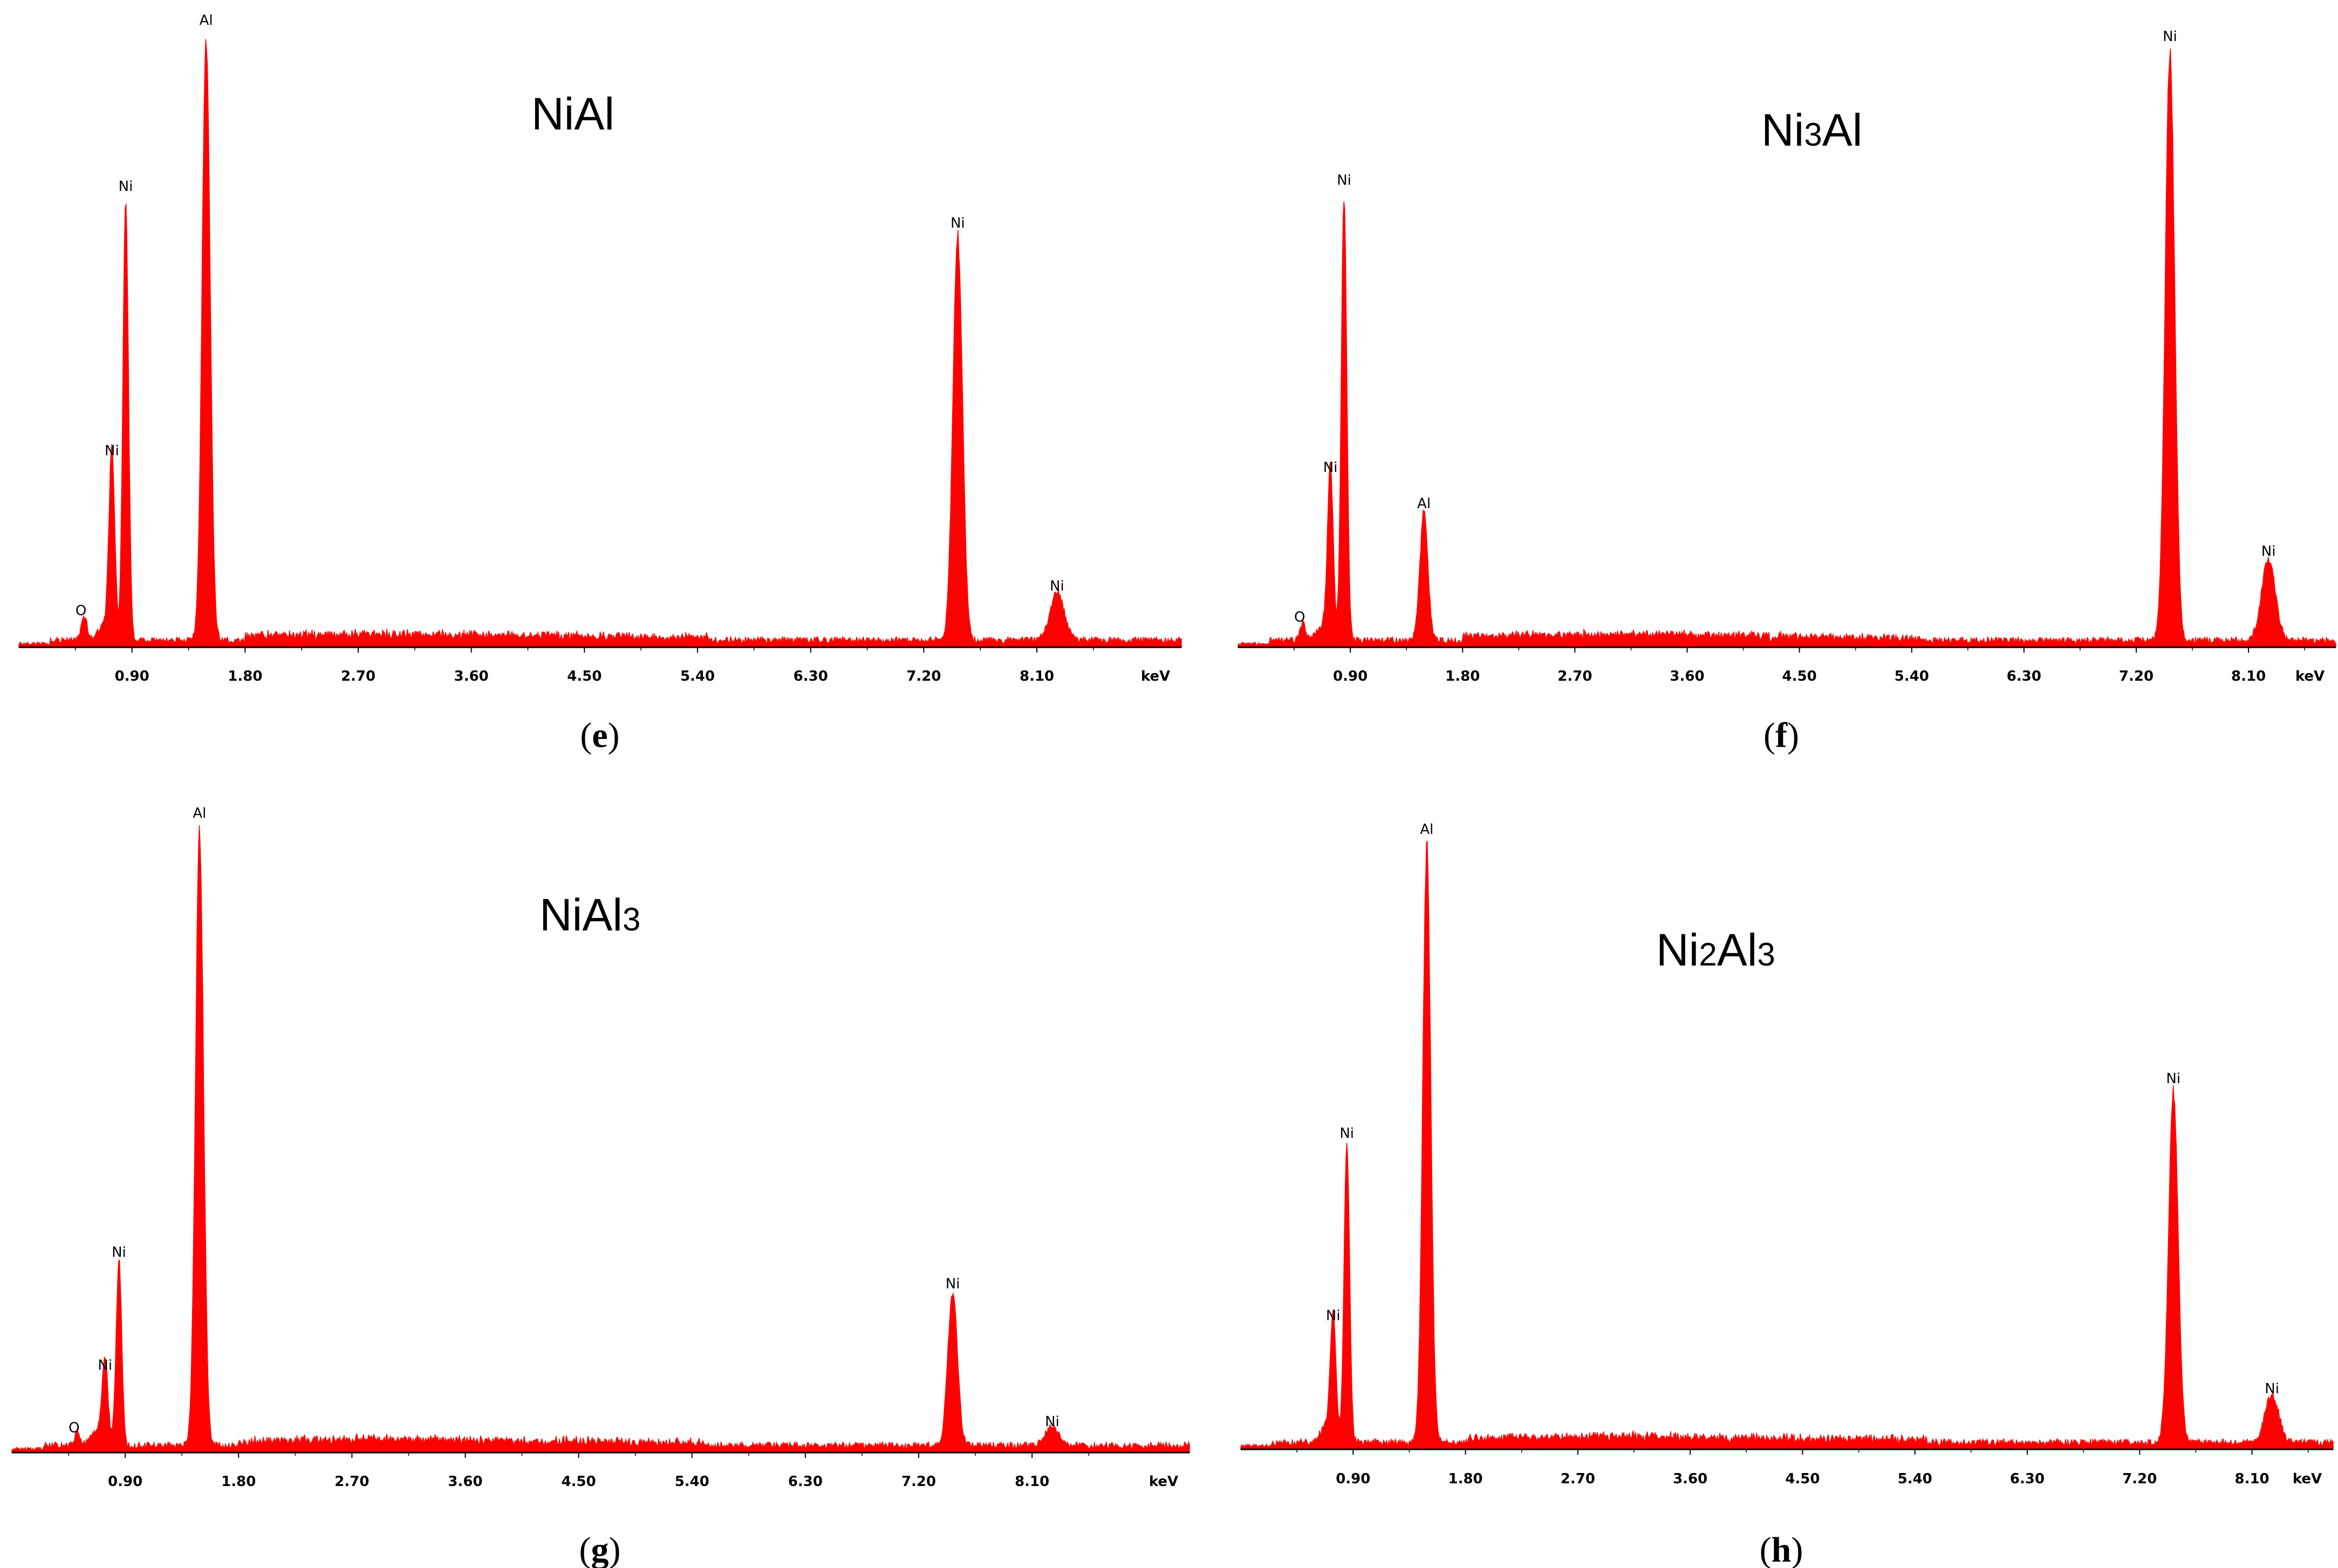 This screenshot has width=2338, height=1568. Describe the element at coordinates (589, 914) in the screenshot. I see `panel-title: NiAl3` at that location.